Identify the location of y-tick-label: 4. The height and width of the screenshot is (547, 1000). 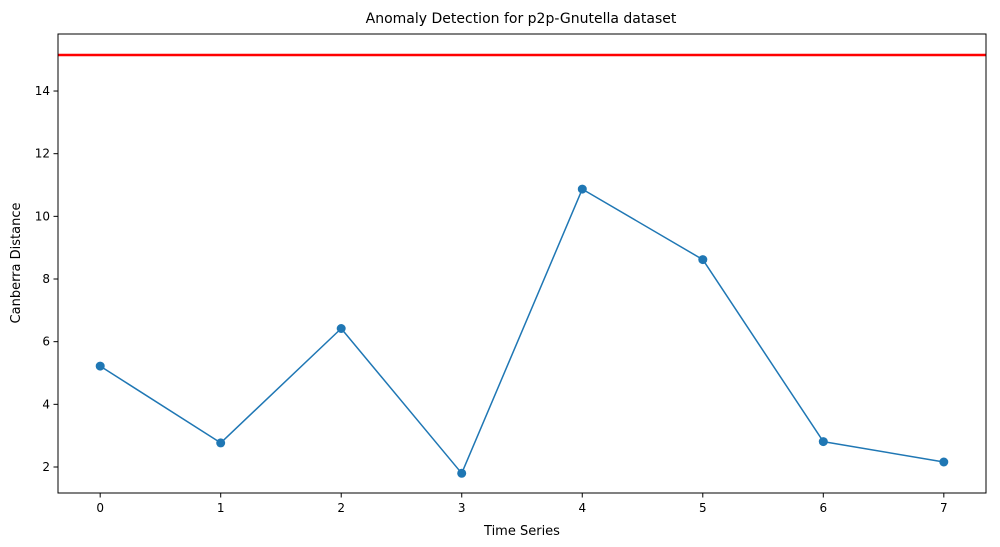
(46, 404).